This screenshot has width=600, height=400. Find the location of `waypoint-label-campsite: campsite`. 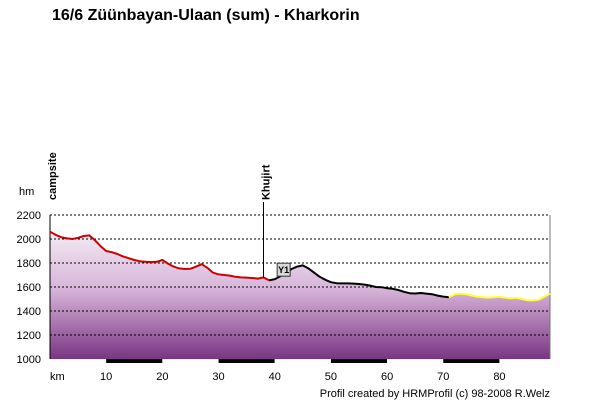

waypoint-label-campsite: campsite is located at coordinates (53, 176).